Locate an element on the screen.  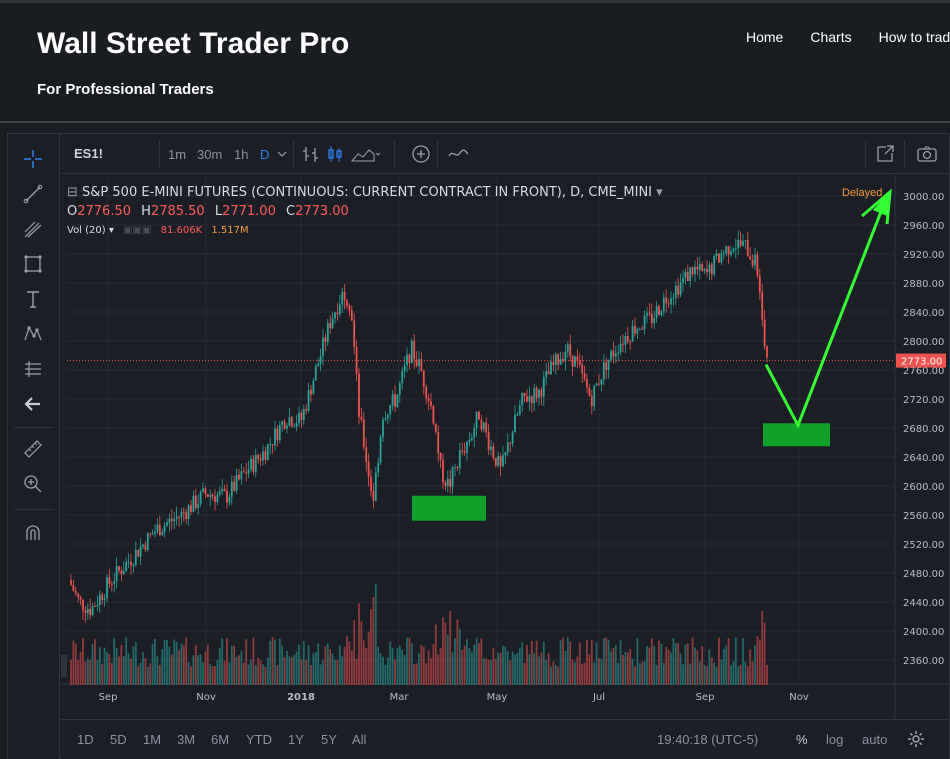
compare-icon is located at coordinates (458, 154).